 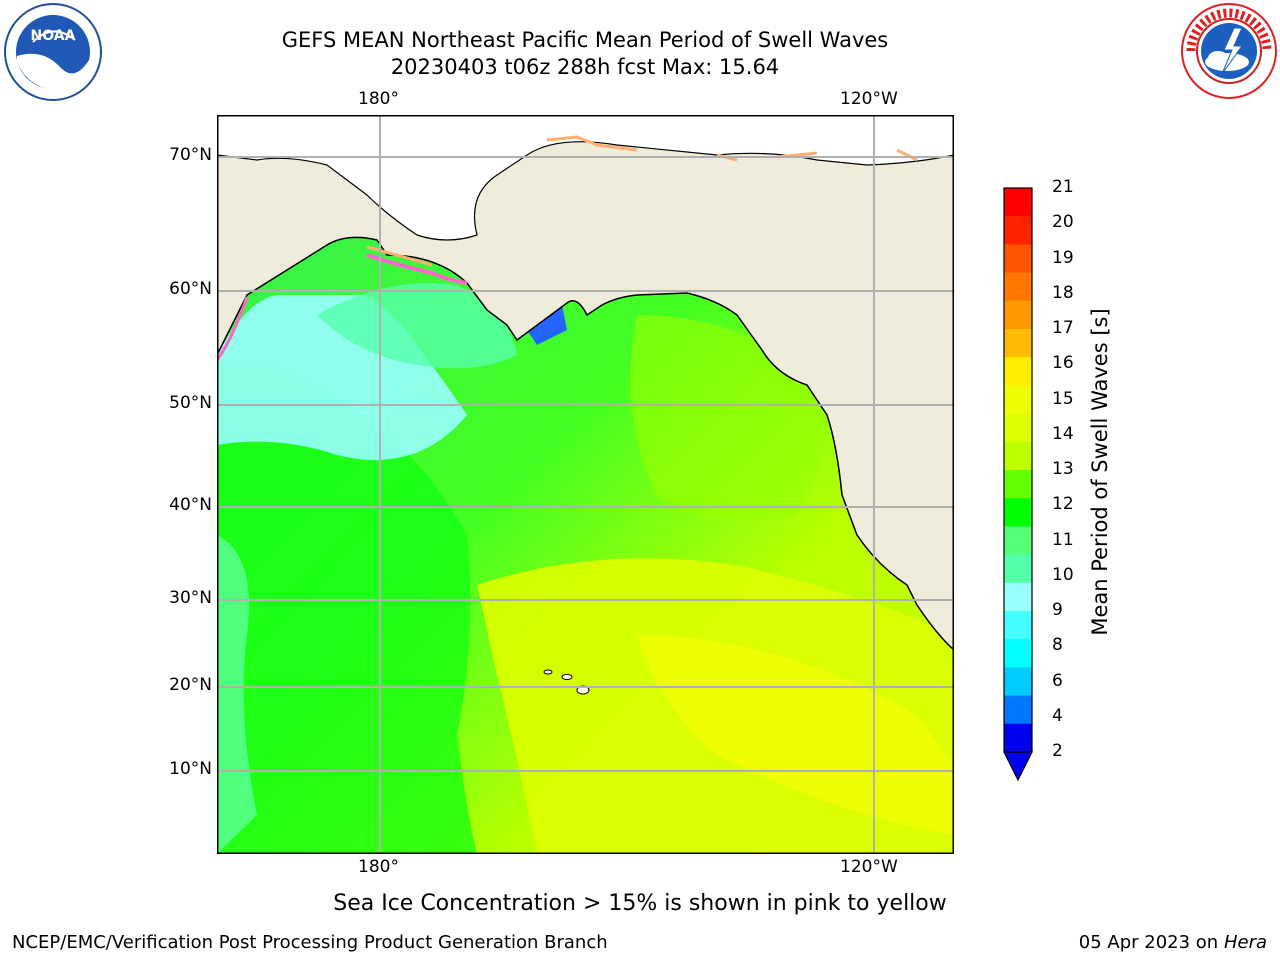 I want to click on lat-label-50n: 50°N, so click(x=190, y=403).